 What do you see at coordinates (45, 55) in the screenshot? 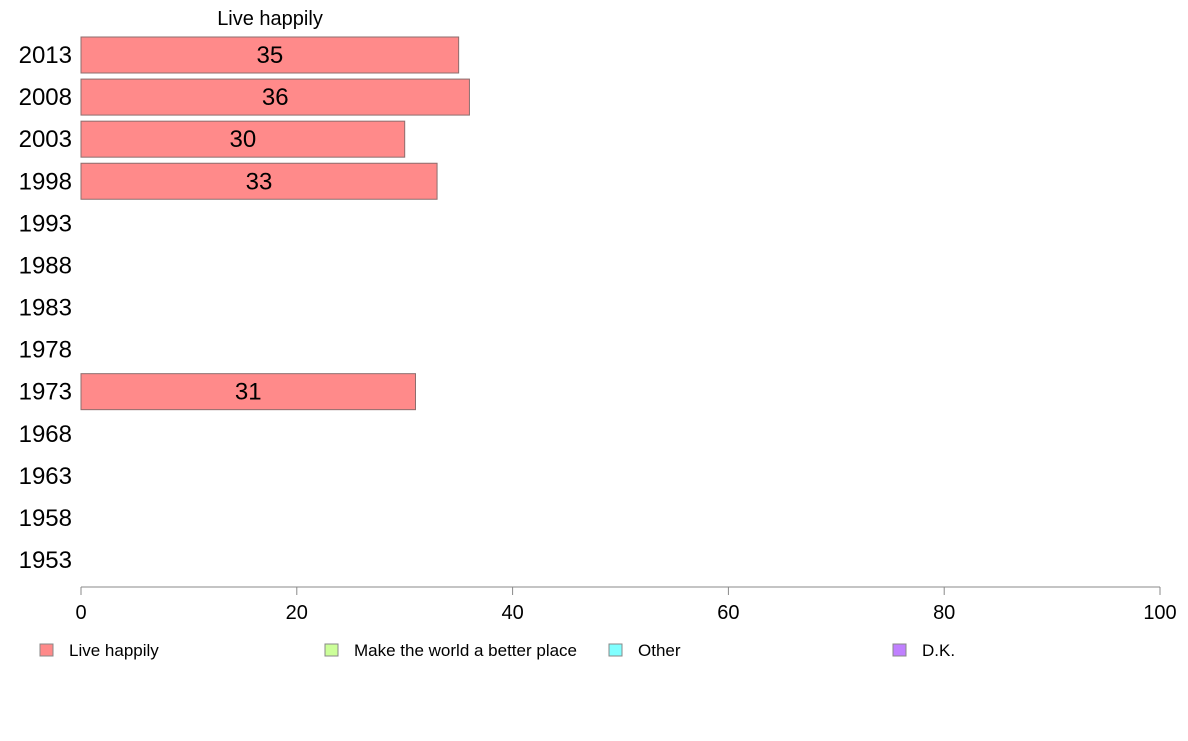
I see `y-tick-label: 2013` at bounding box center [45, 55].